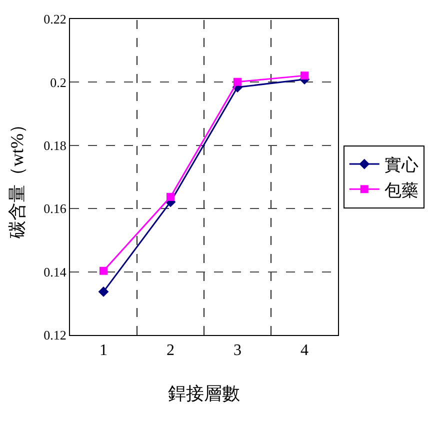 This screenshot has width=436, height=445. What do you see at coordinates (204, 393) in the screenshot?
I see `x-axis-title: 銲接層數` at bounding box center [204, 393].